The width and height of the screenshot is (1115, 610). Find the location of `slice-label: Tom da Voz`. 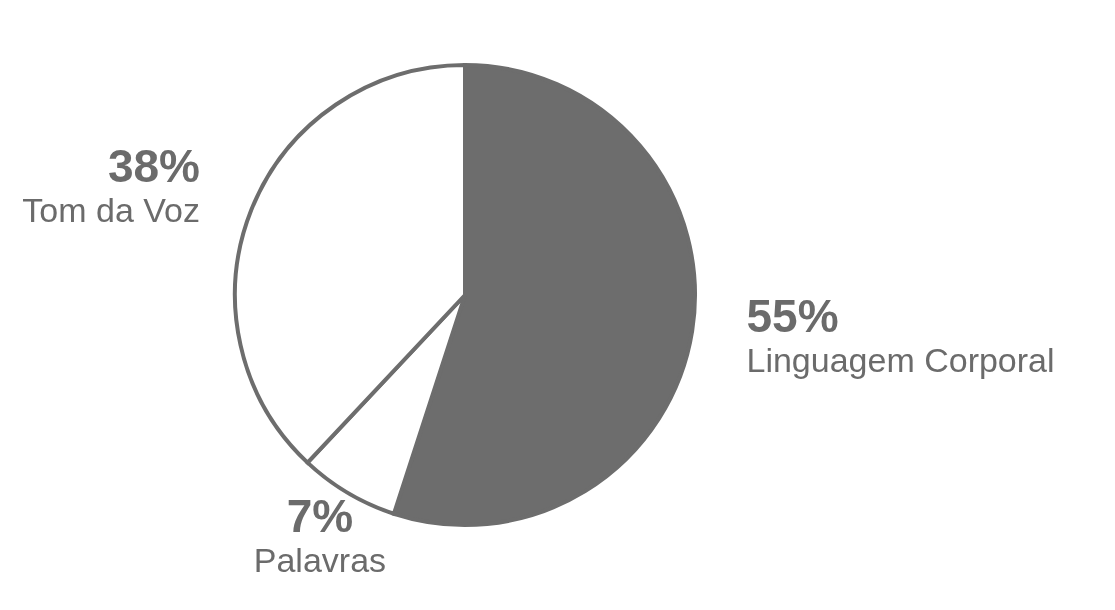

slice-label: Tom da Voz is located at coordinates (111, 210).